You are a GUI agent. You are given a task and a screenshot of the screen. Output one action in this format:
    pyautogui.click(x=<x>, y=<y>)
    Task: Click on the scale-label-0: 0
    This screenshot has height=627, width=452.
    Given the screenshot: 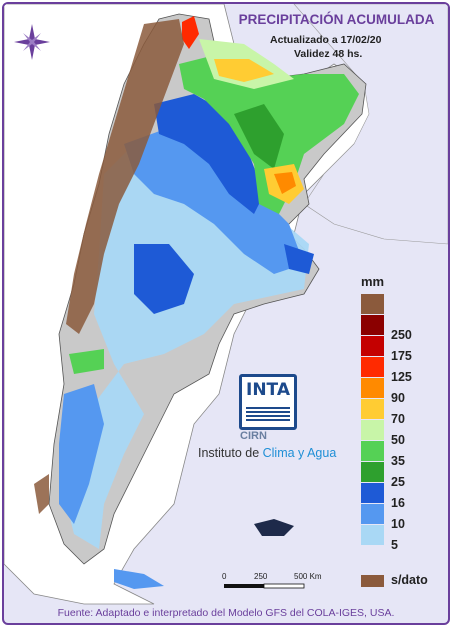 What is the action you would take?
    pyautogui.click(x=224, y=576)
    